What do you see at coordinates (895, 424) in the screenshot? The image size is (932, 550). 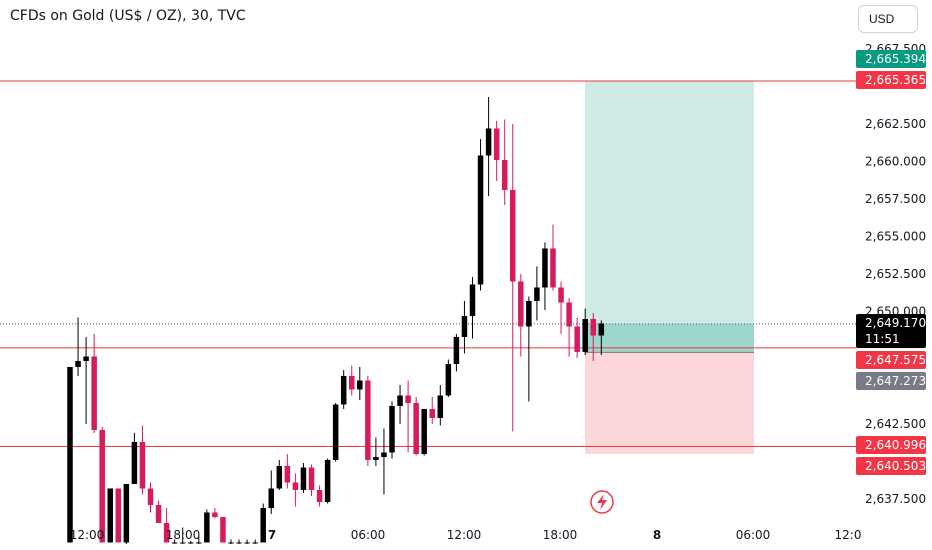 I see `price-tick-label: 2,642.500` at bounding box center [895, 424].